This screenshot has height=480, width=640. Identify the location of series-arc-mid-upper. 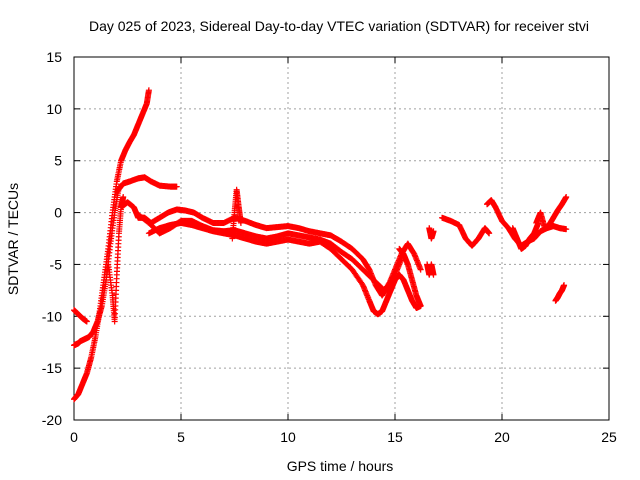
(146, 184).